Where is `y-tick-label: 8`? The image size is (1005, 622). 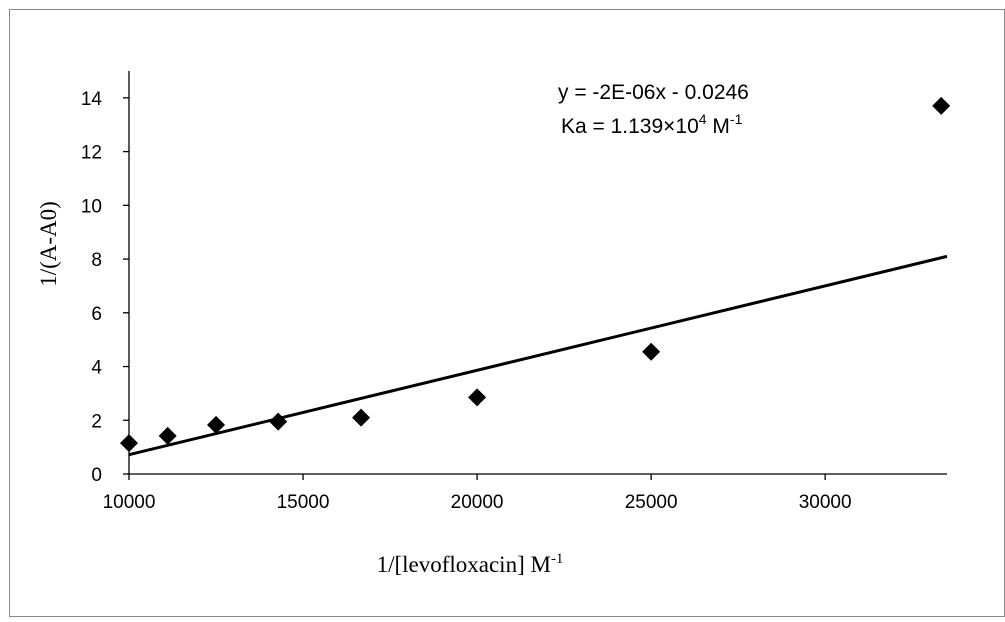
y-tick-label: 8 is located at coordinates (96, 260).